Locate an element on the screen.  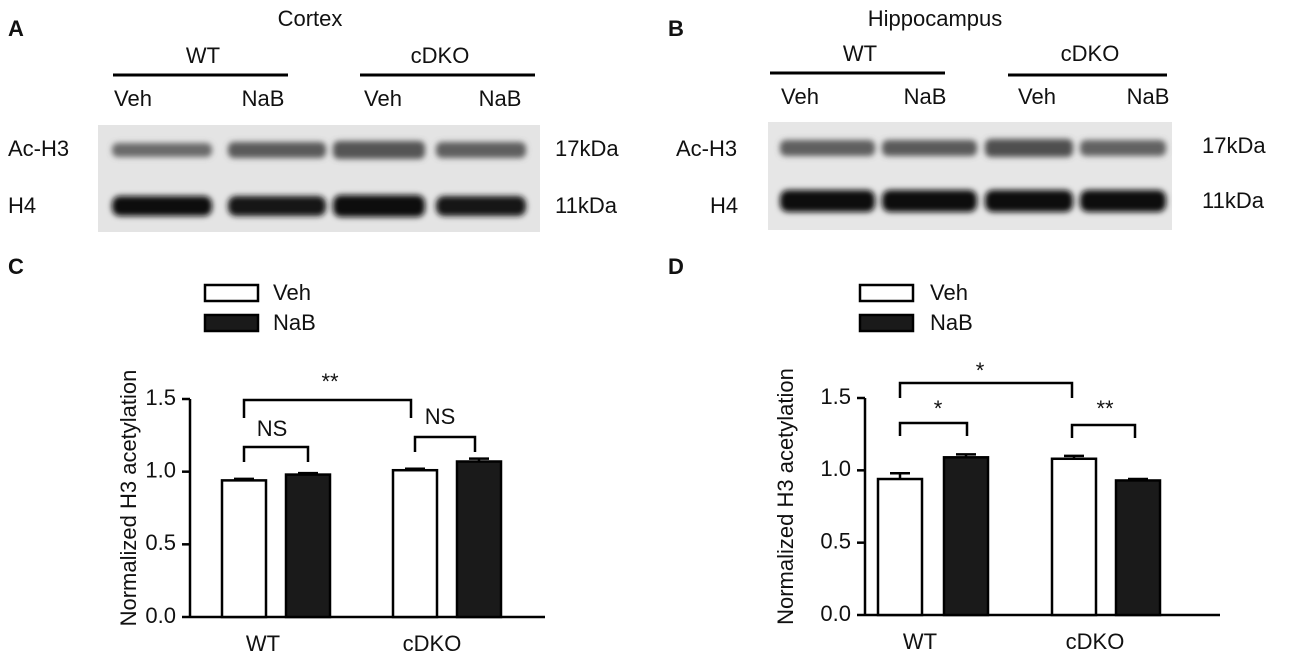
blot-image is located at coordinates (970, 176).